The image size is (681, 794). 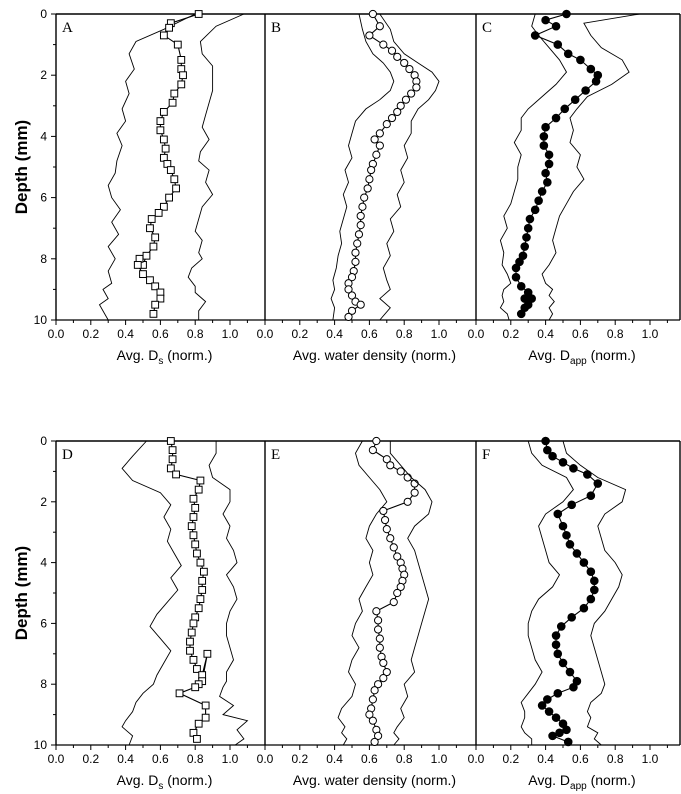 I want to click on x-axis-title-subscript: app, so click(x=578, y=361).